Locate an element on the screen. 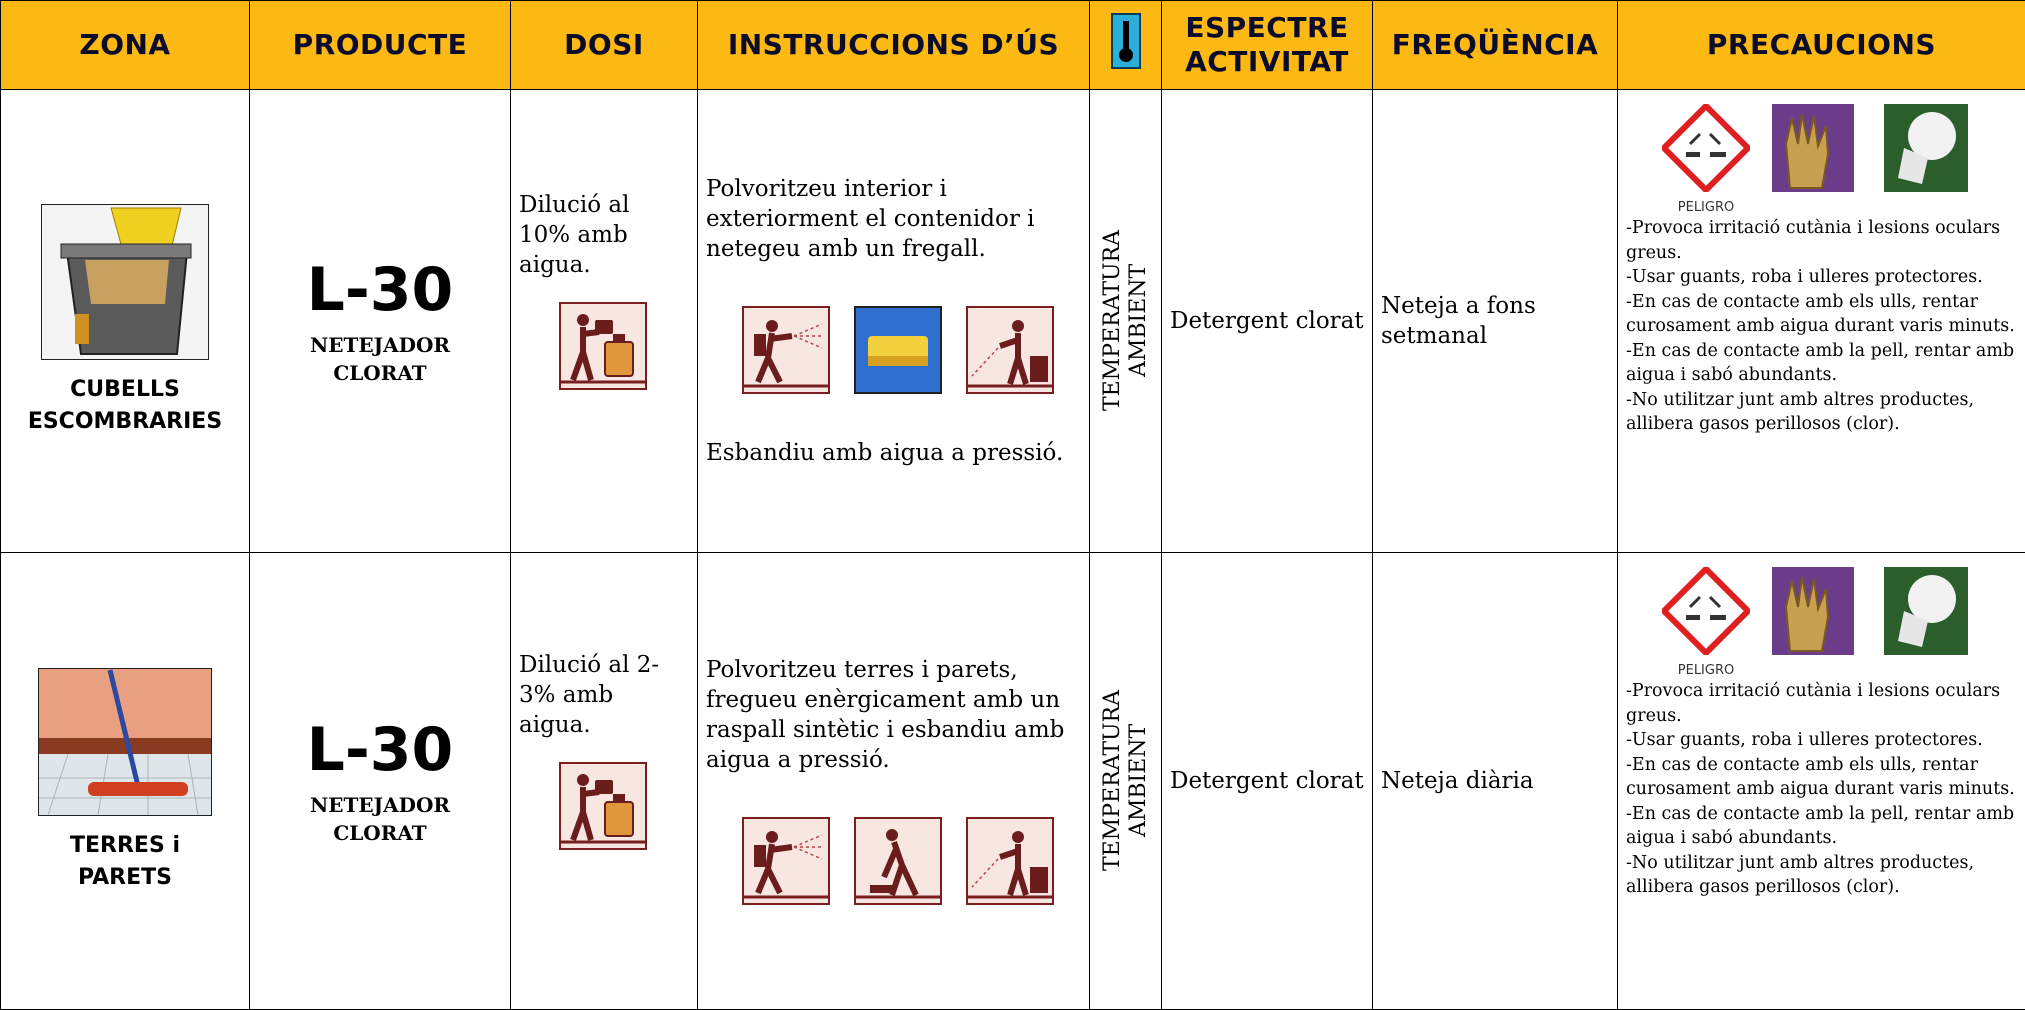 The image size is (2025, 1010). frequencia-cell: Neteja diària is located at coordinates (1495, 781).